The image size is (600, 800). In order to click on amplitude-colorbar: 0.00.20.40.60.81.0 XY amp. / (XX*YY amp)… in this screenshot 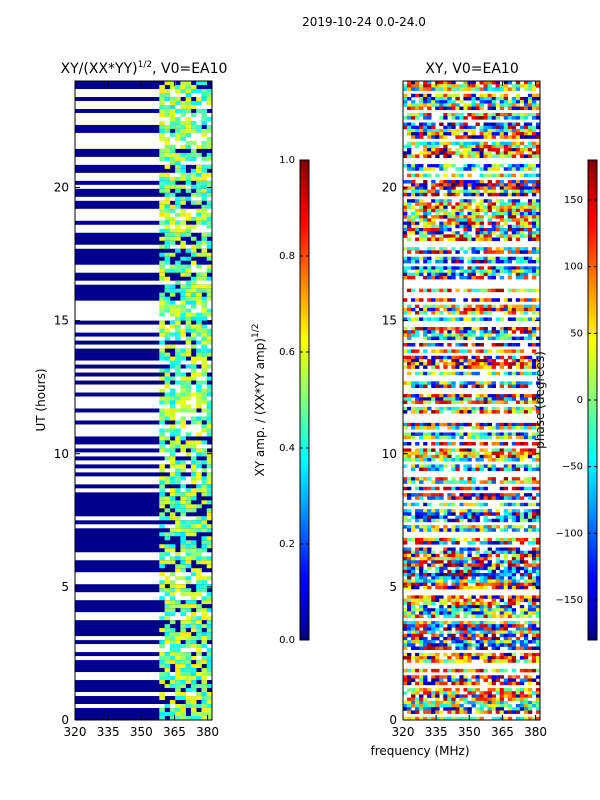, I will do `click(280, 400)`.